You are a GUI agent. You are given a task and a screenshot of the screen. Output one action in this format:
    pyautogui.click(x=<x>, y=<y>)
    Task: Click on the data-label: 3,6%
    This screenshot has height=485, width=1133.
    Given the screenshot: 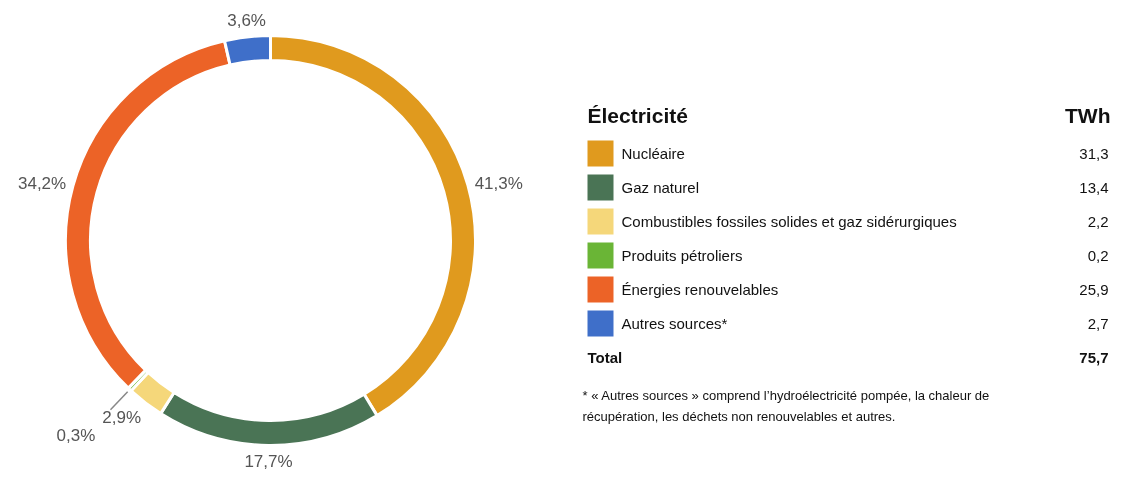 What is the action you would take?
    pyautogui.click(x=246, y=20)
    